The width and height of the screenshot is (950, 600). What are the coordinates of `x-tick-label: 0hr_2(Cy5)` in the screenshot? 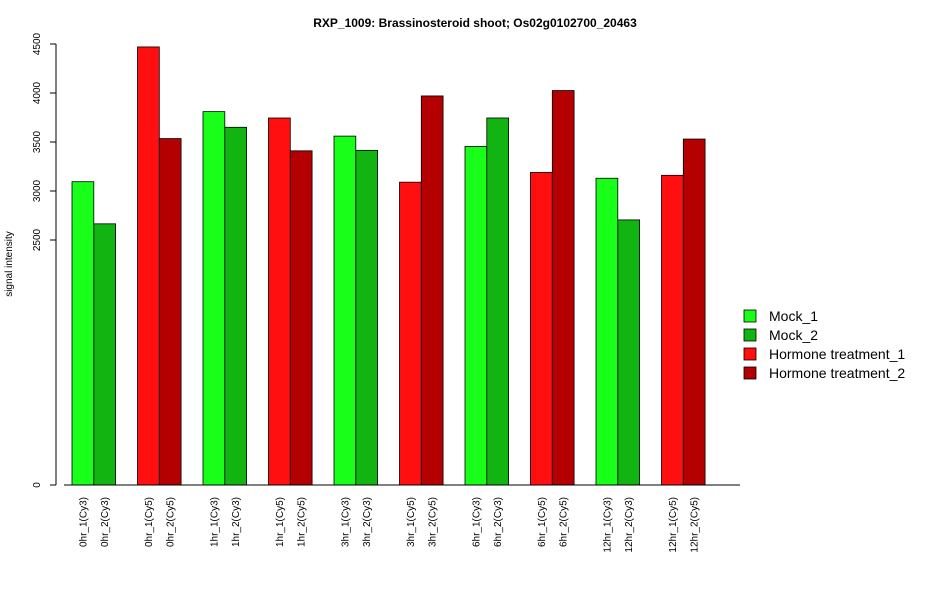 It's located at (171, 522).